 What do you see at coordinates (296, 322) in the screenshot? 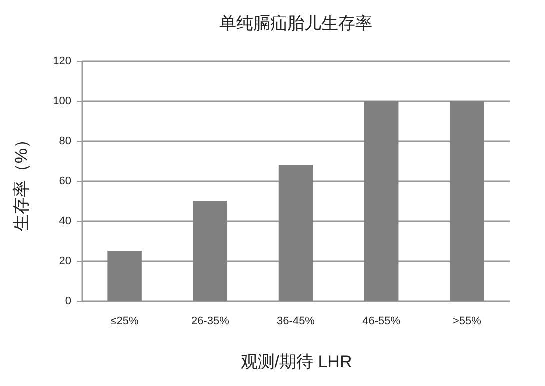
I see `x-tick-label: 36-45%` at bounding box center [296, 322].